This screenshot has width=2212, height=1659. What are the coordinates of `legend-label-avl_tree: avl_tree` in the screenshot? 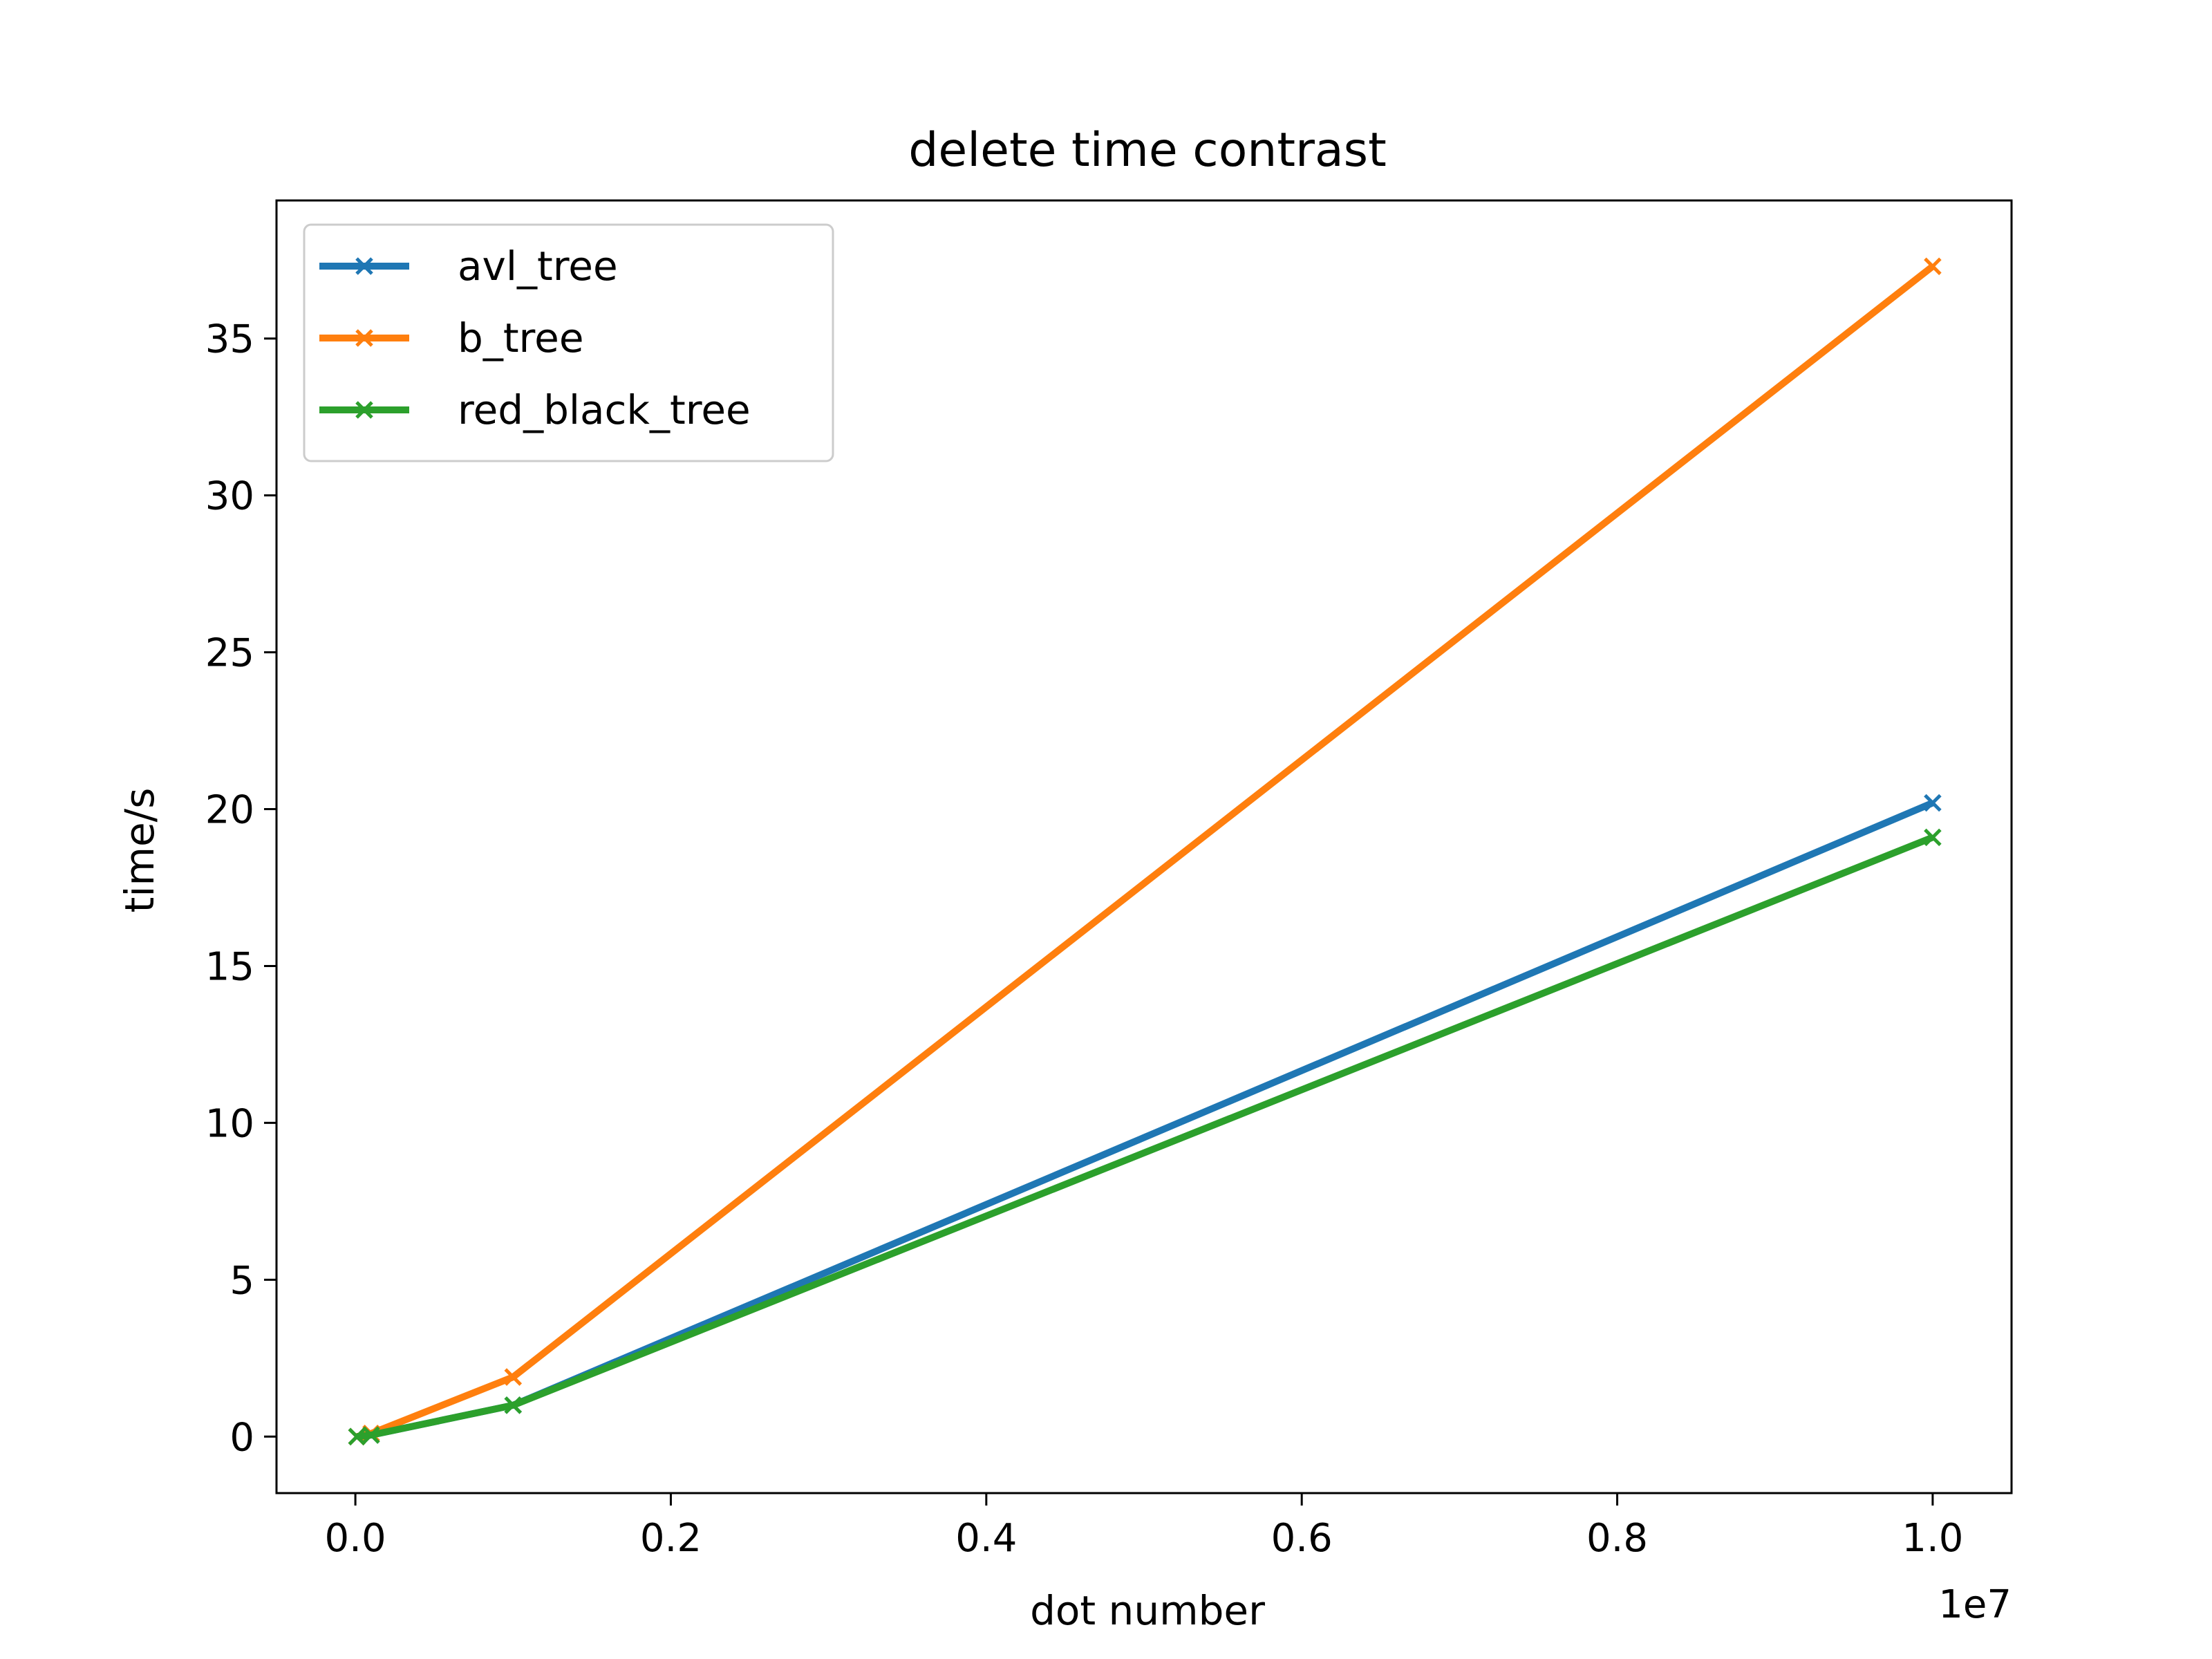 It's located at (538, 266).